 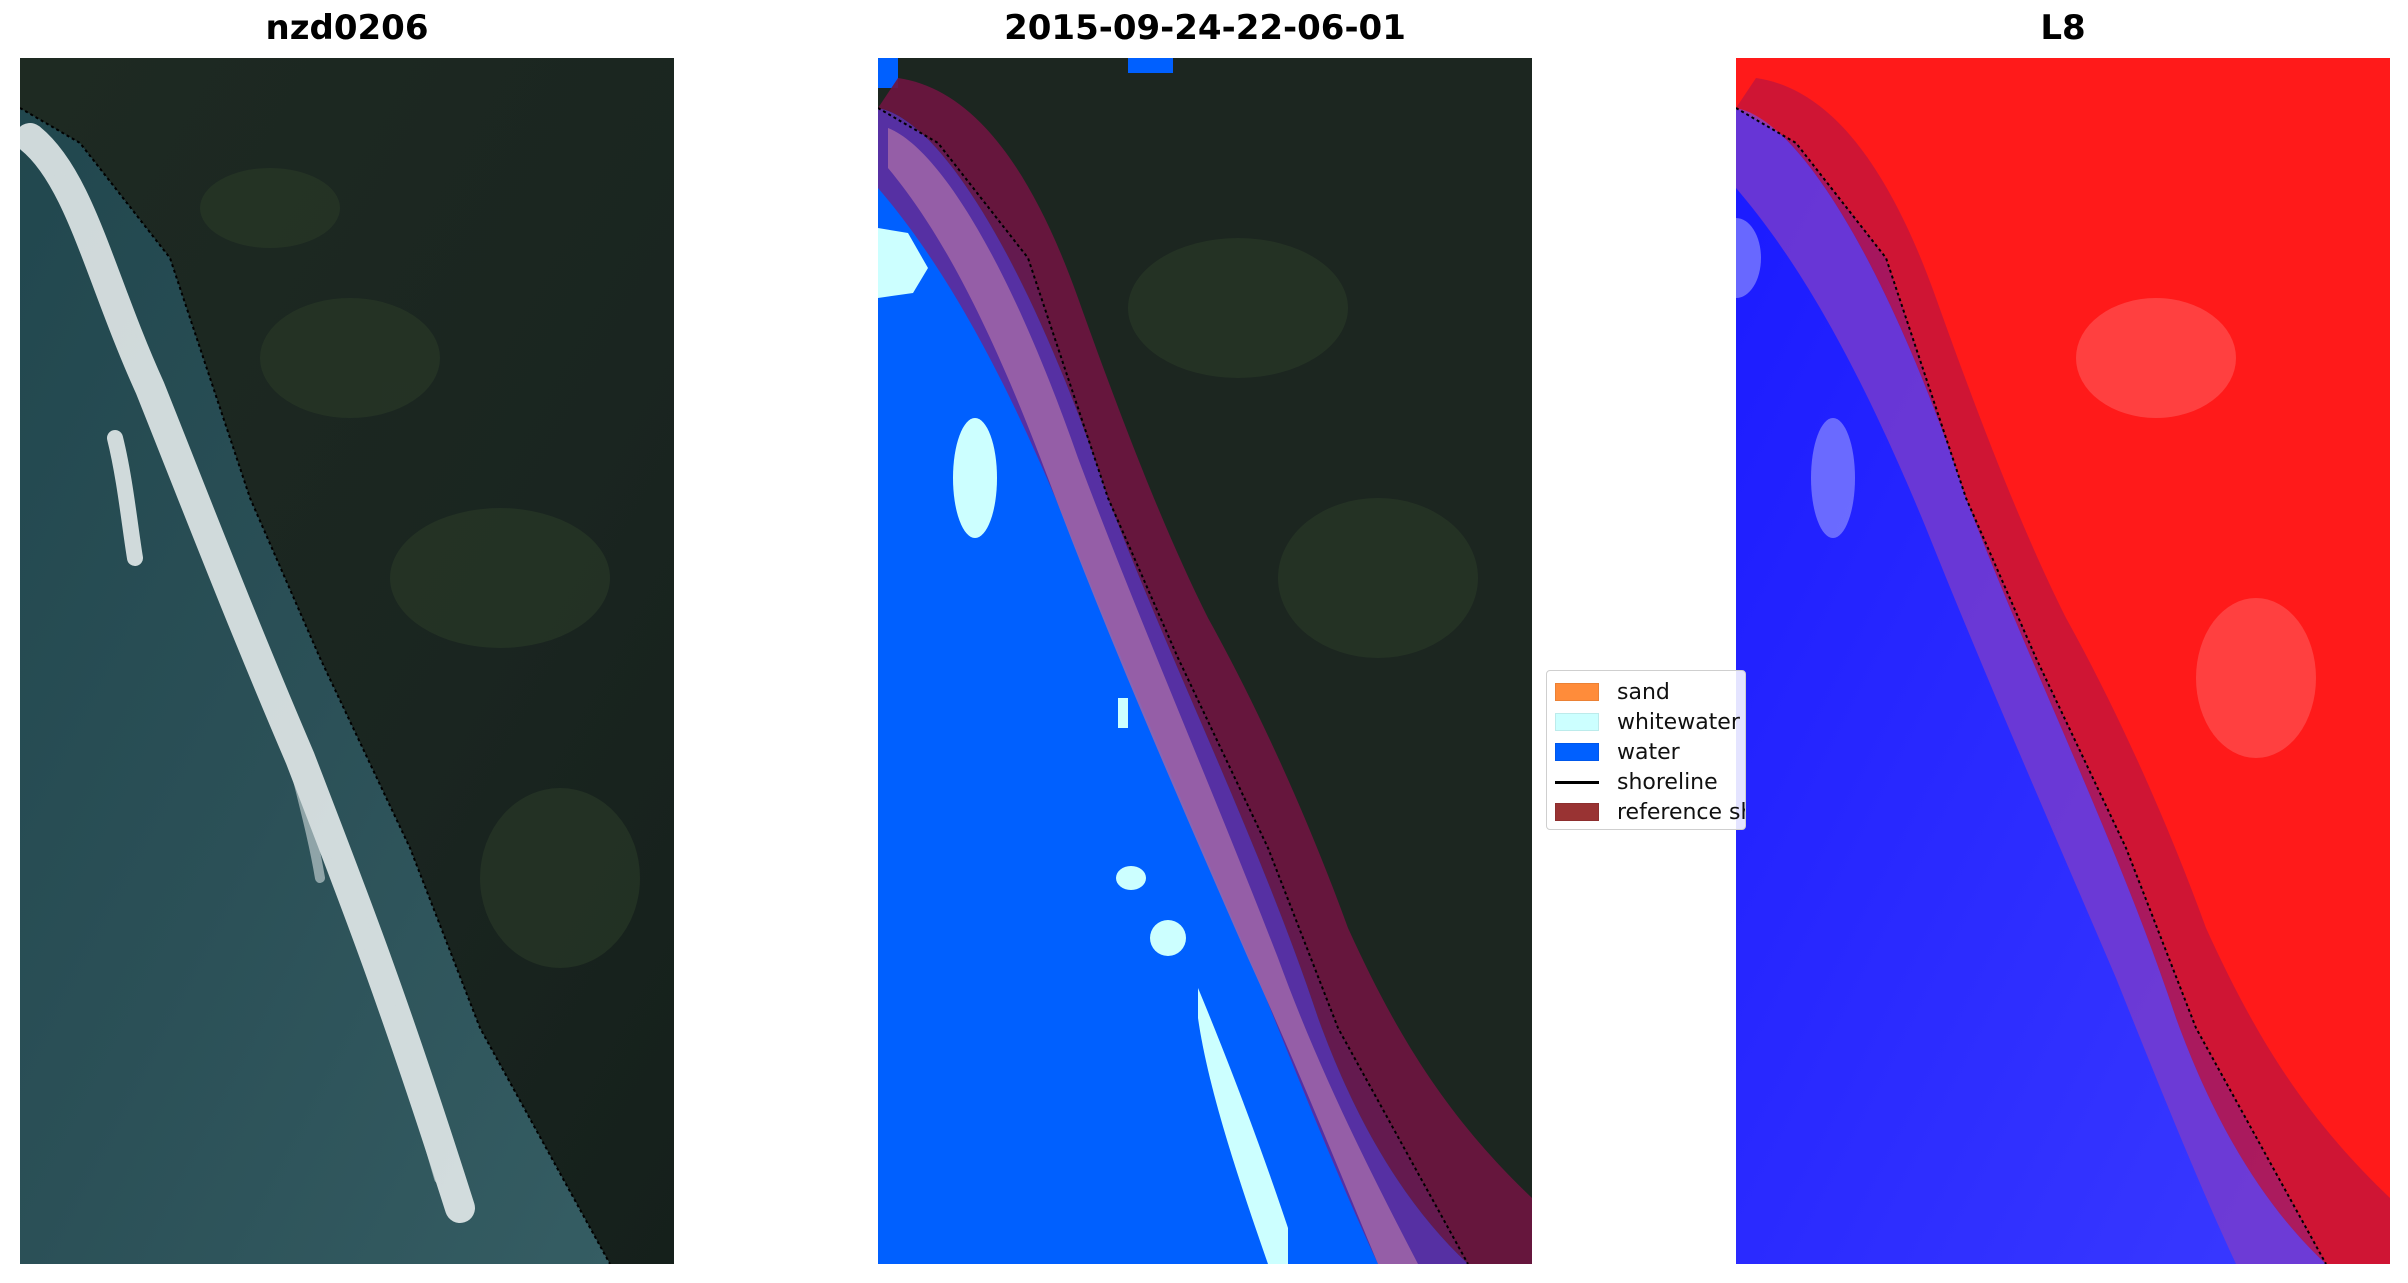 What do you see at coordinates (1205, 28) in the screenshot?
I see `panel-title-classification: 2015-09-24-22-06-01` at bounding box center [1205, 28].